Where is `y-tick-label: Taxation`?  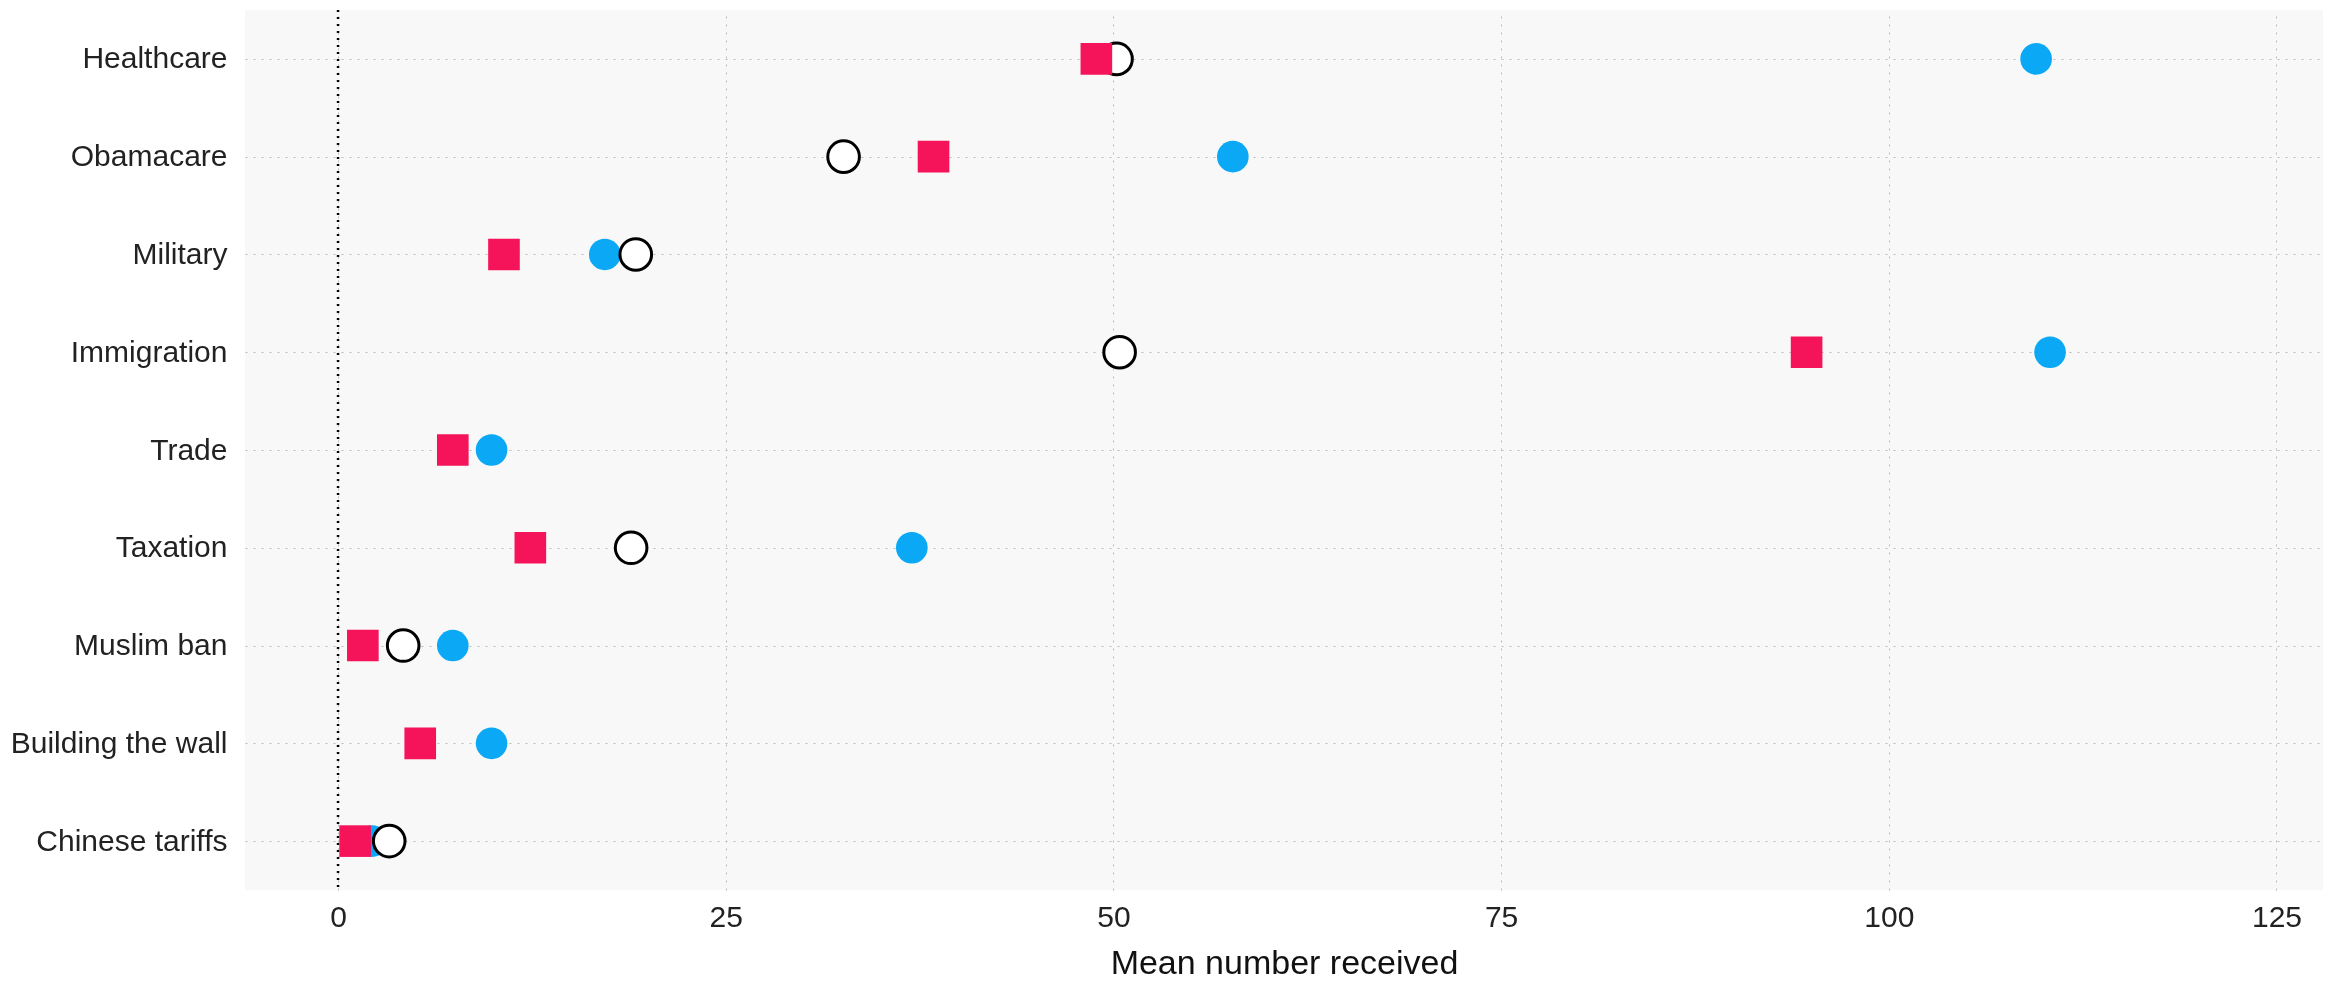
y-tick-label: Taxation is located at coordinates (171, 547).